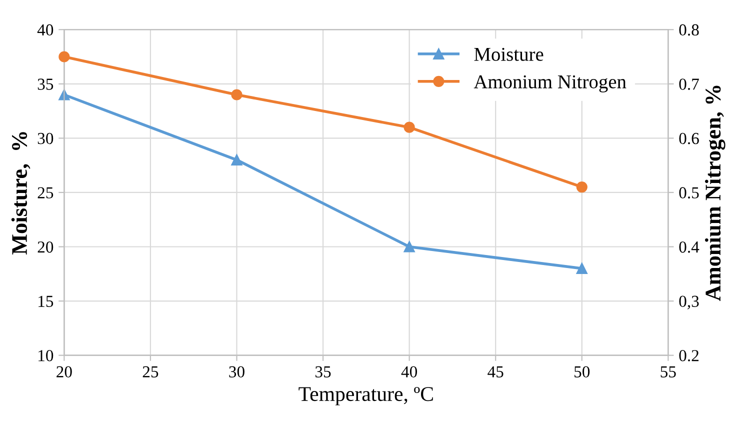 The height and width of the screenshot is (423, 755). Describe the element at coordinates (46, 192) in the screenshot. I see `y-tick-label: 25` at that location.